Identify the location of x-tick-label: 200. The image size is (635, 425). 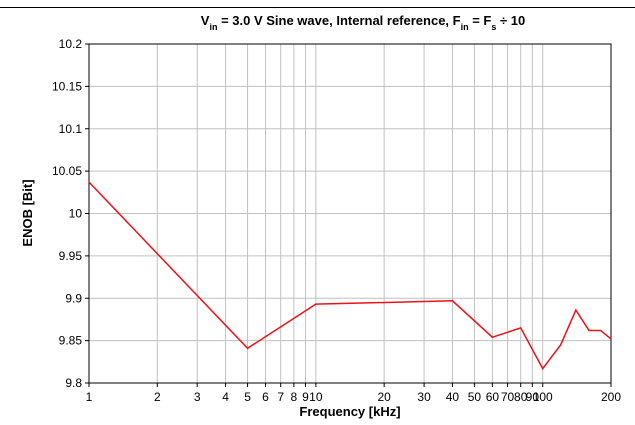
(611, 397).